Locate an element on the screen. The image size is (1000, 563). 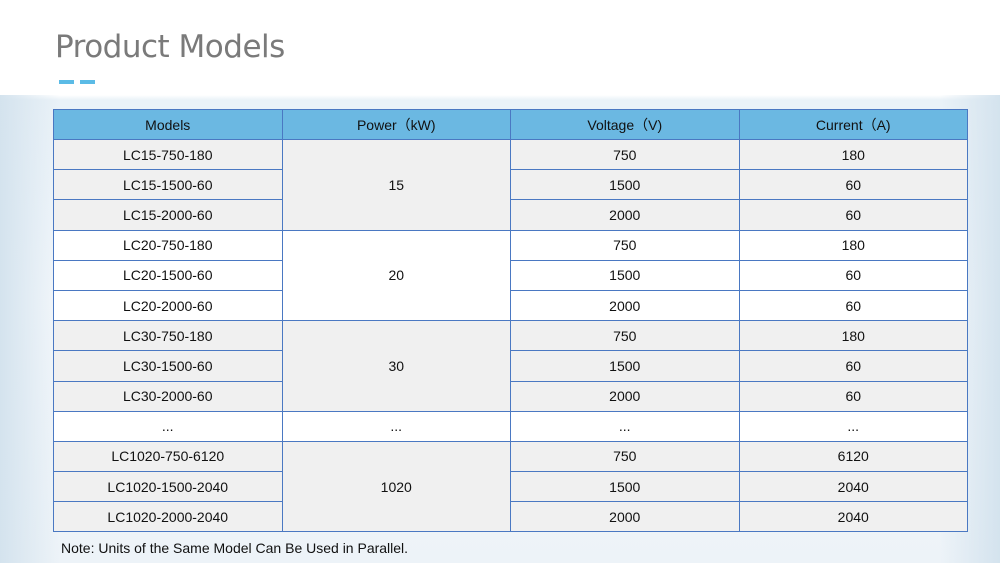
header-voltage: Voltage（V) is located at coordinates (625, 124).